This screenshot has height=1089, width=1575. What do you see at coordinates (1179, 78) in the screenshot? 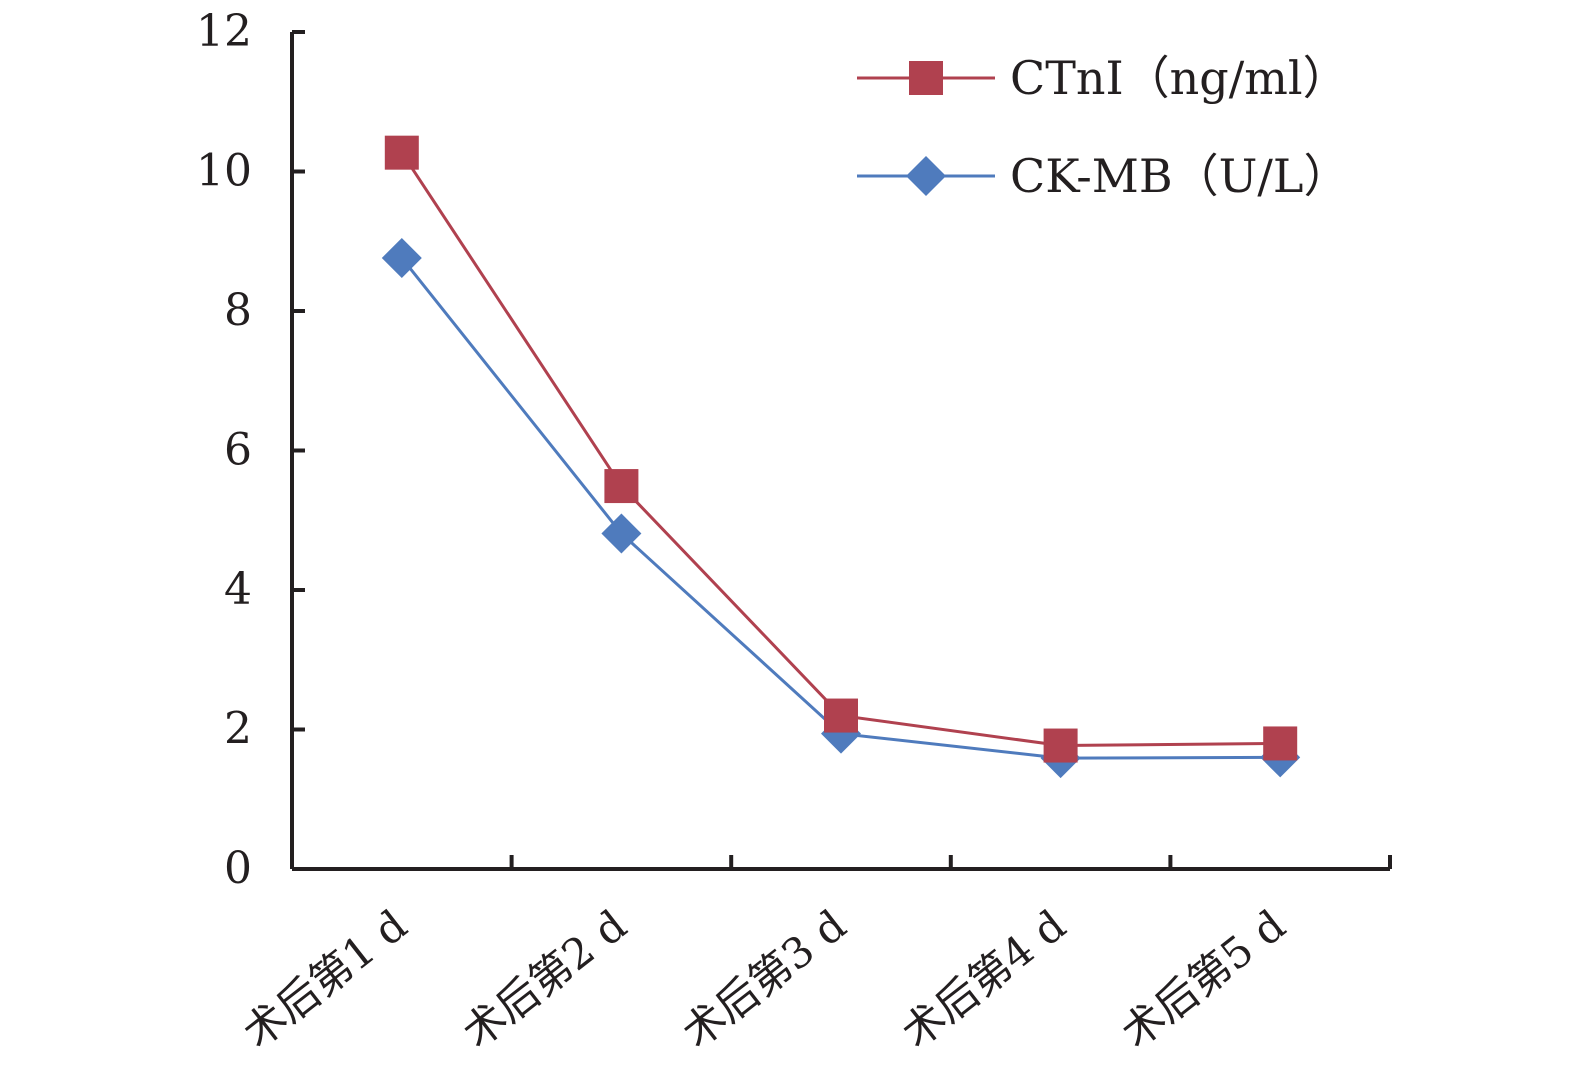
I see `legend-label-0: CTnI（ng/ml）` at bounding box center [1179, 78].